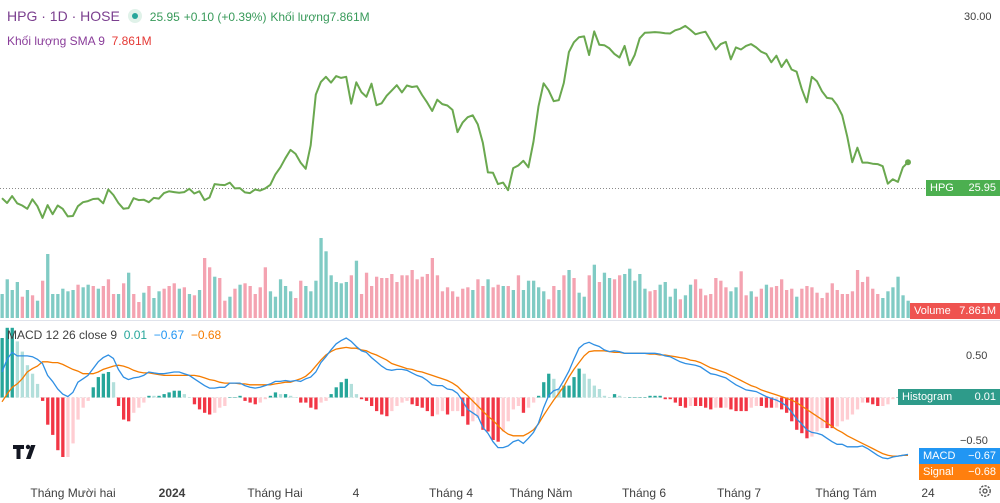 This screenshot has height=503, width=1000. What do you see at coordinates (939, 456) in the screenshot?
I see `macd-tag-name: MACD` at bounding box center [939, 456].